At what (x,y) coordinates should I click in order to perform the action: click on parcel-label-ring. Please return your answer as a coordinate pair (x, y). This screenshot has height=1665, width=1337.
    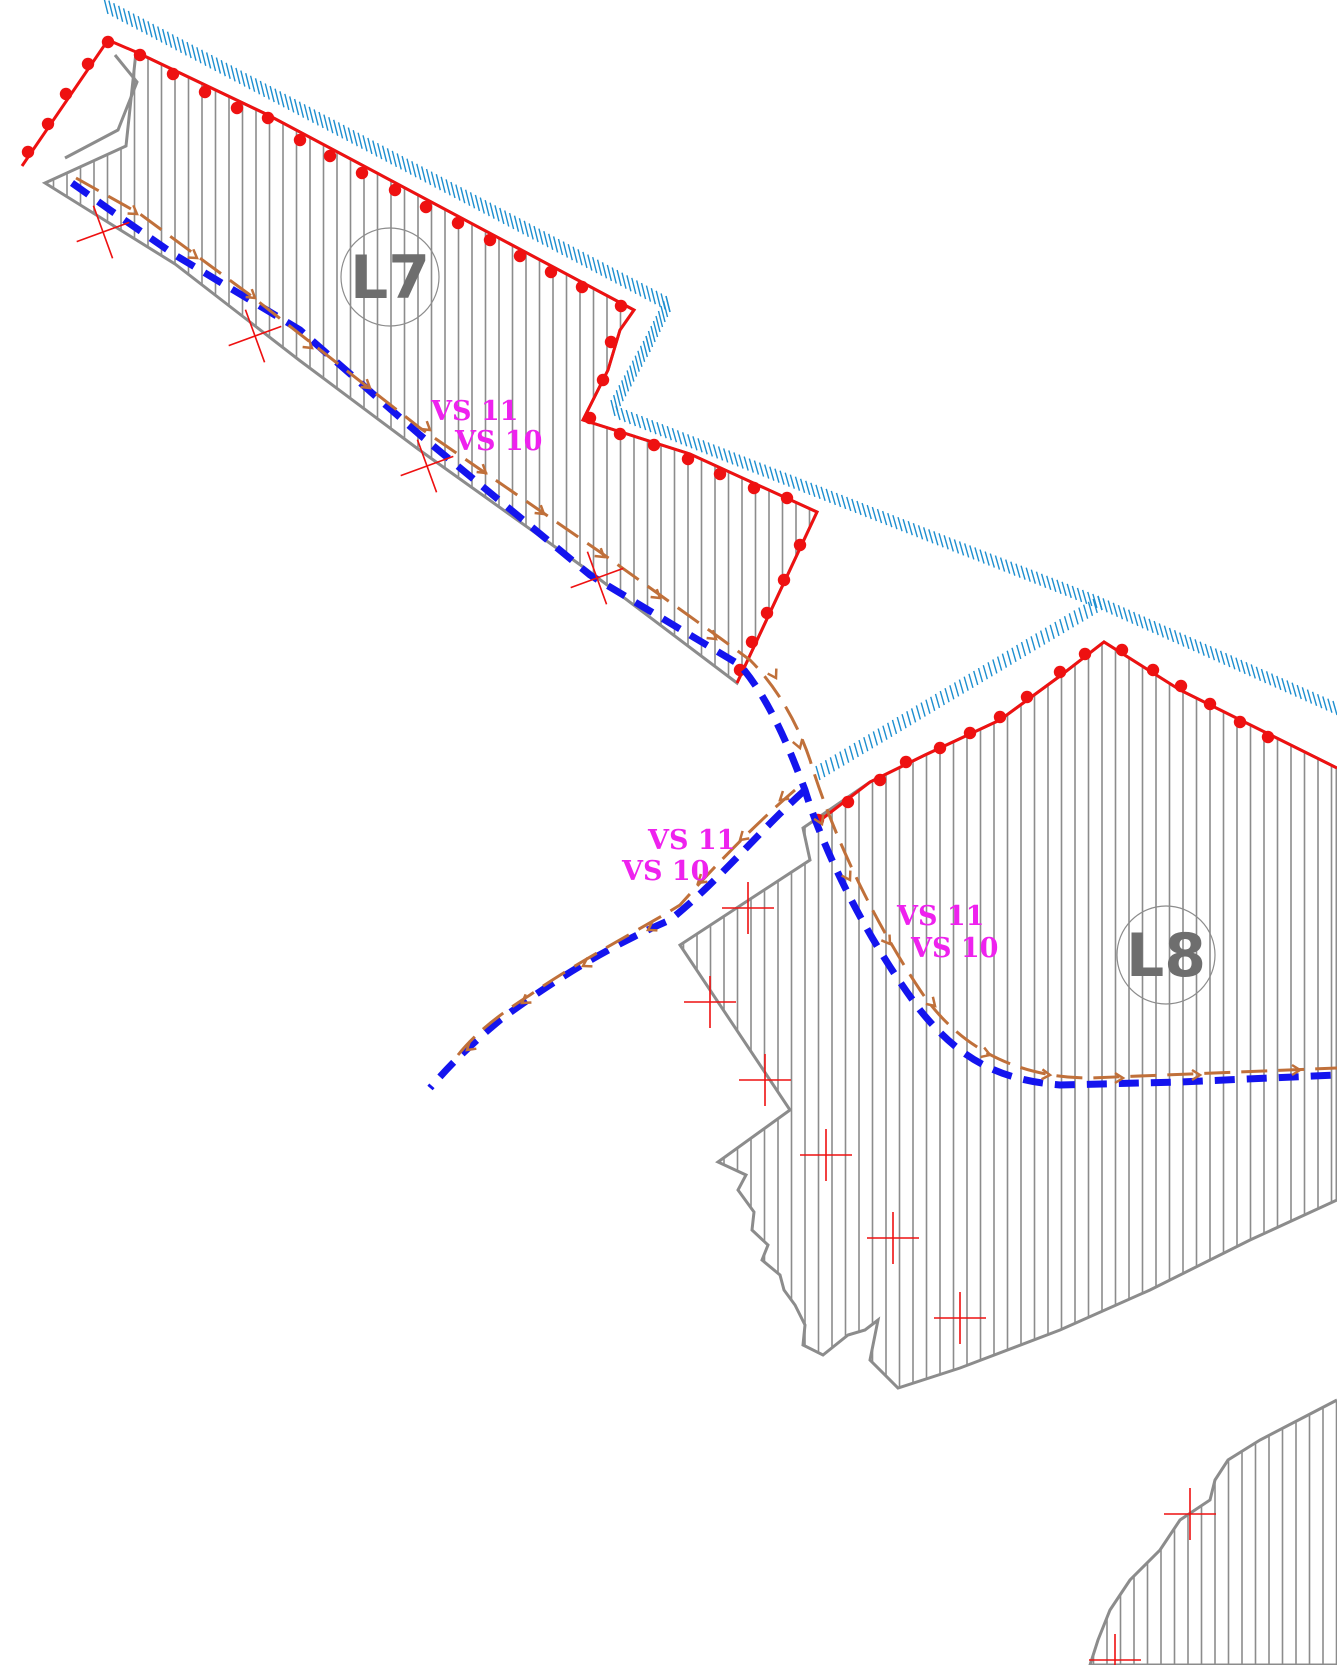
    Looking at the image, I should click on (1166, 955).